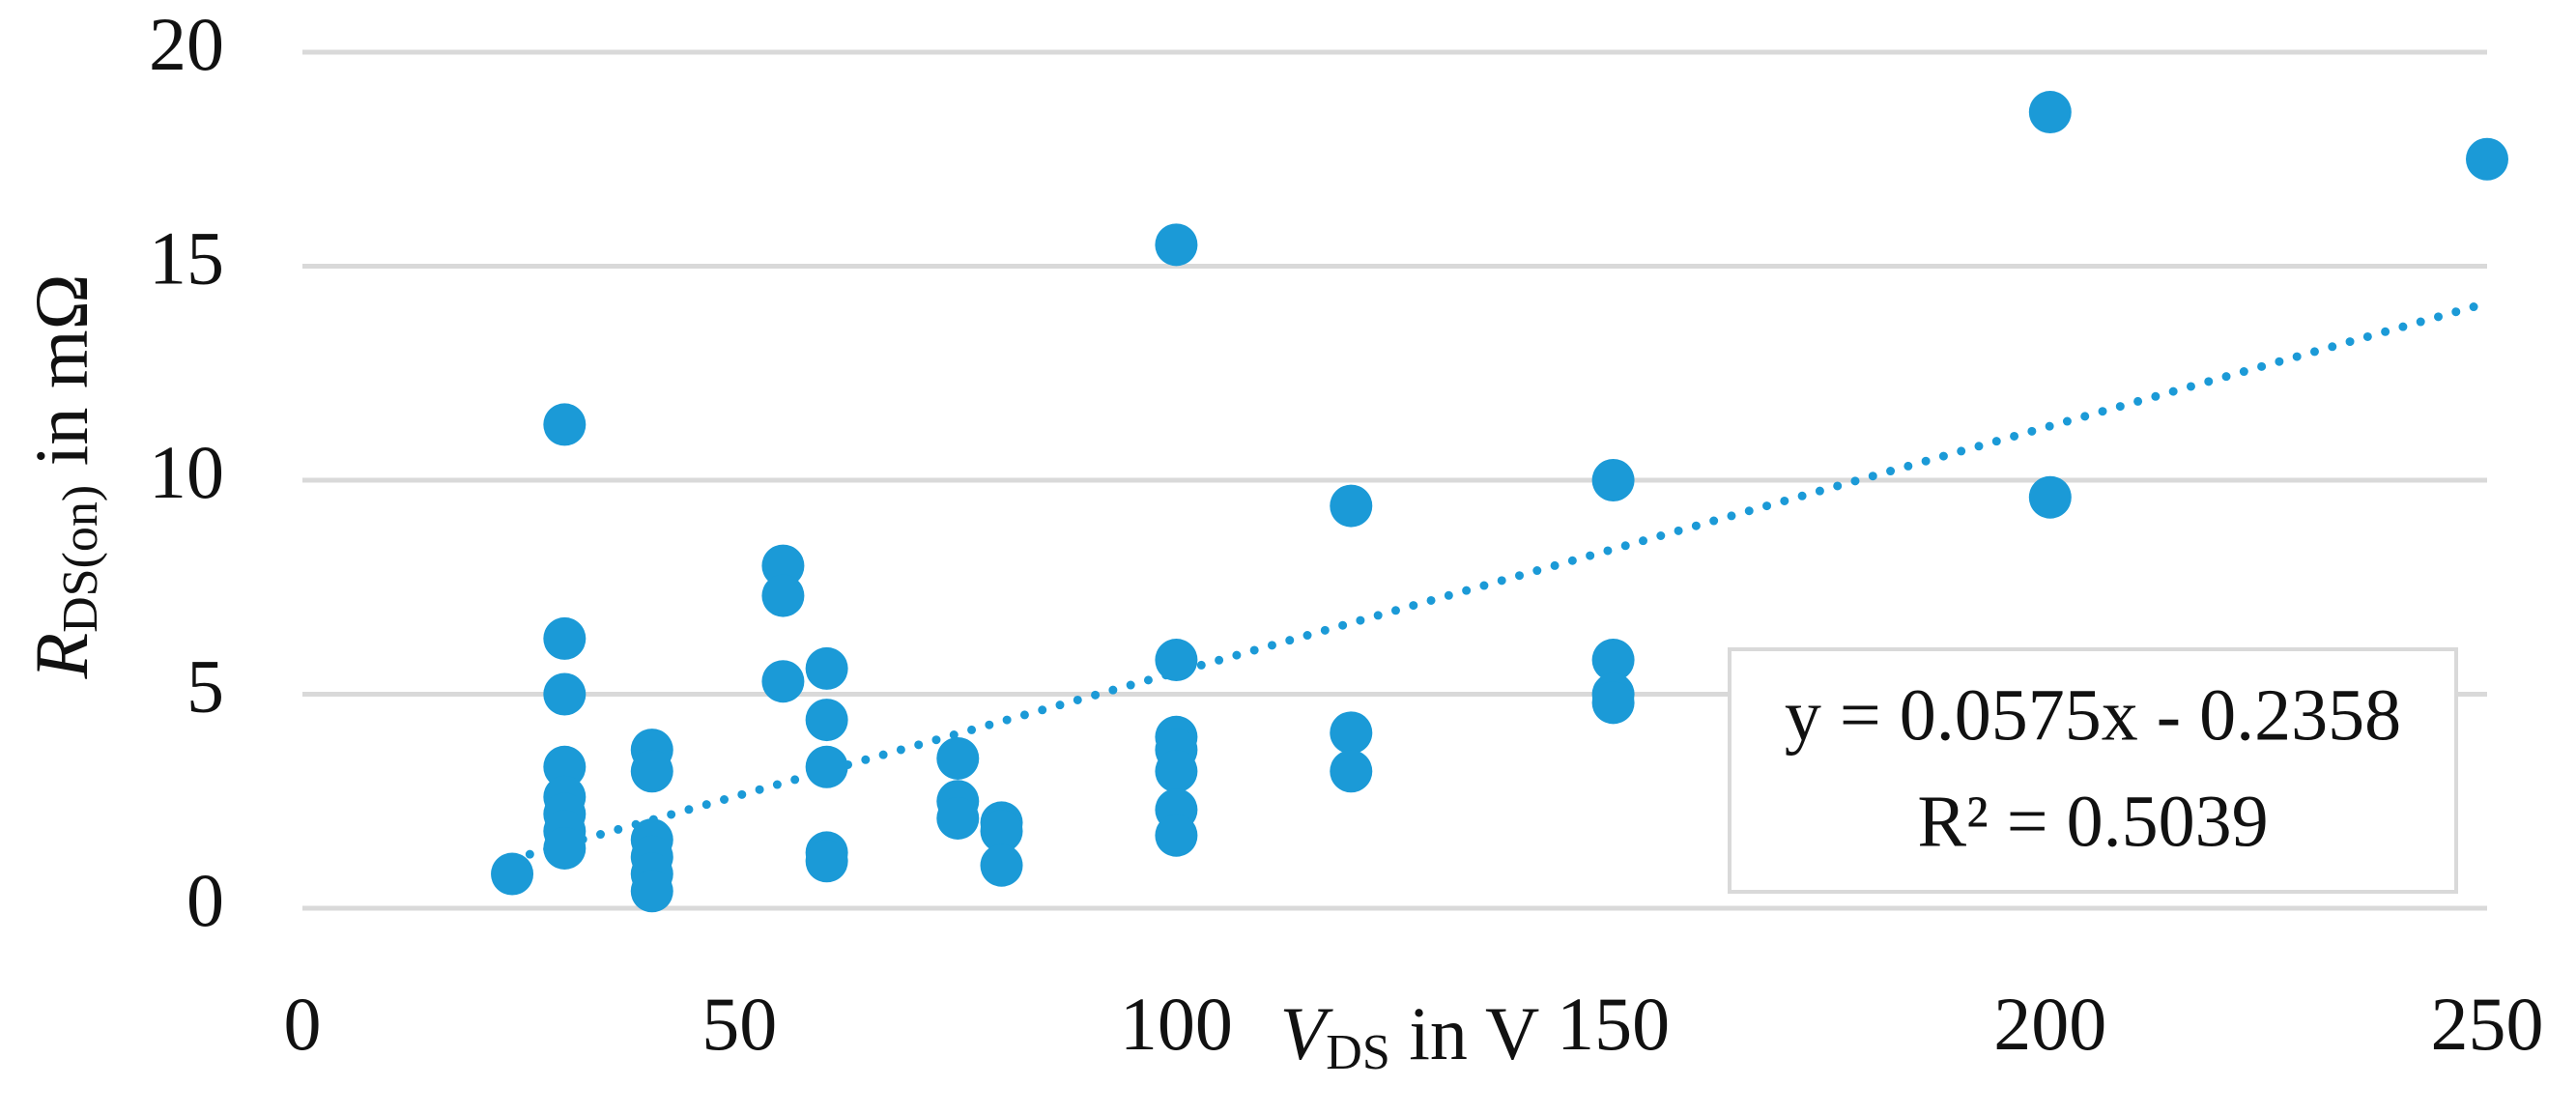 Image resolution: width=2576 pixels, height=1115 pixels. Describe the element at coordinates (205, 900) in the screenshot. I see `y-tick-label: 0` at that location.